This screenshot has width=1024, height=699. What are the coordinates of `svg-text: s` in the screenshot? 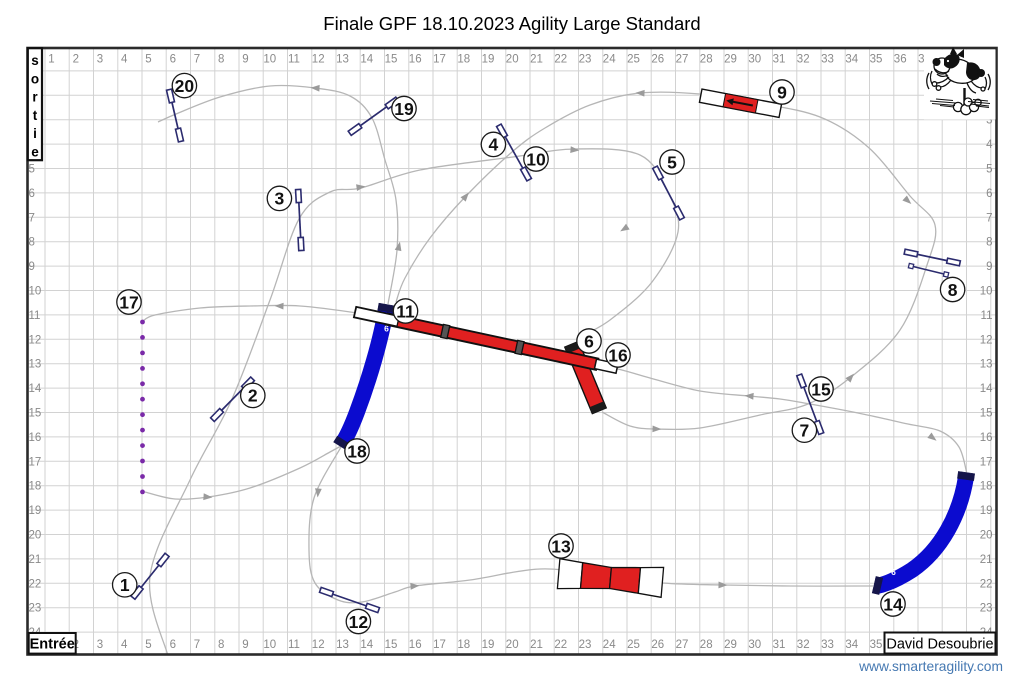 It's located at (35, 60).